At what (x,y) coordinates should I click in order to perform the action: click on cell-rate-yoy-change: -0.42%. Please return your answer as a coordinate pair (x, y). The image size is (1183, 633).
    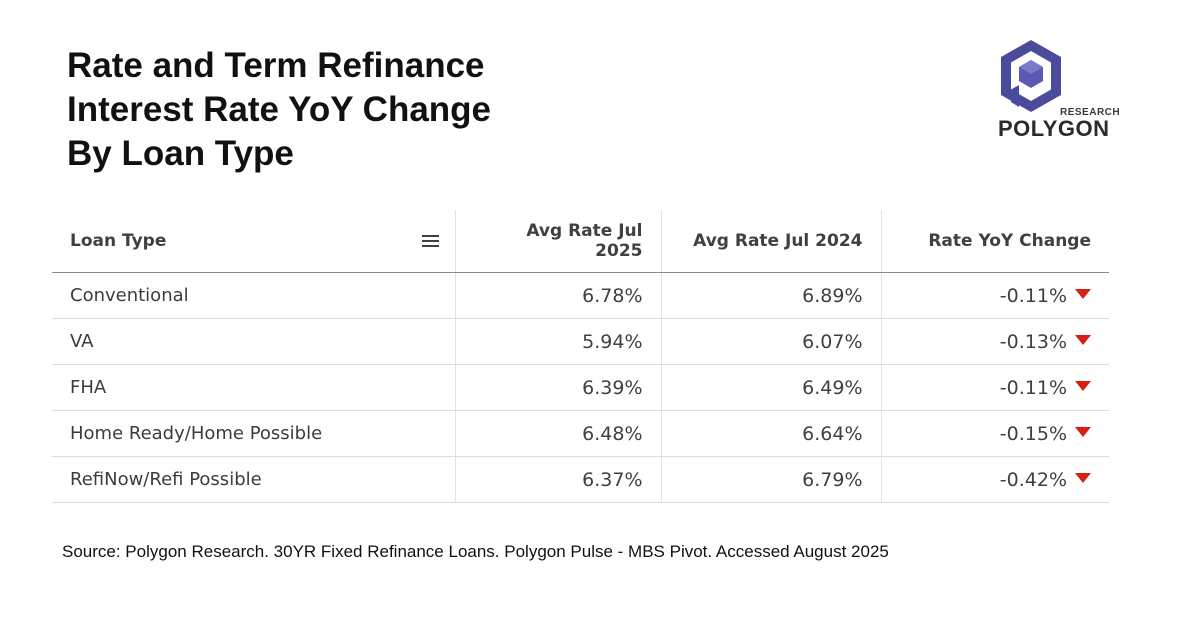
    Looking at the image, I should click on (994, 479).